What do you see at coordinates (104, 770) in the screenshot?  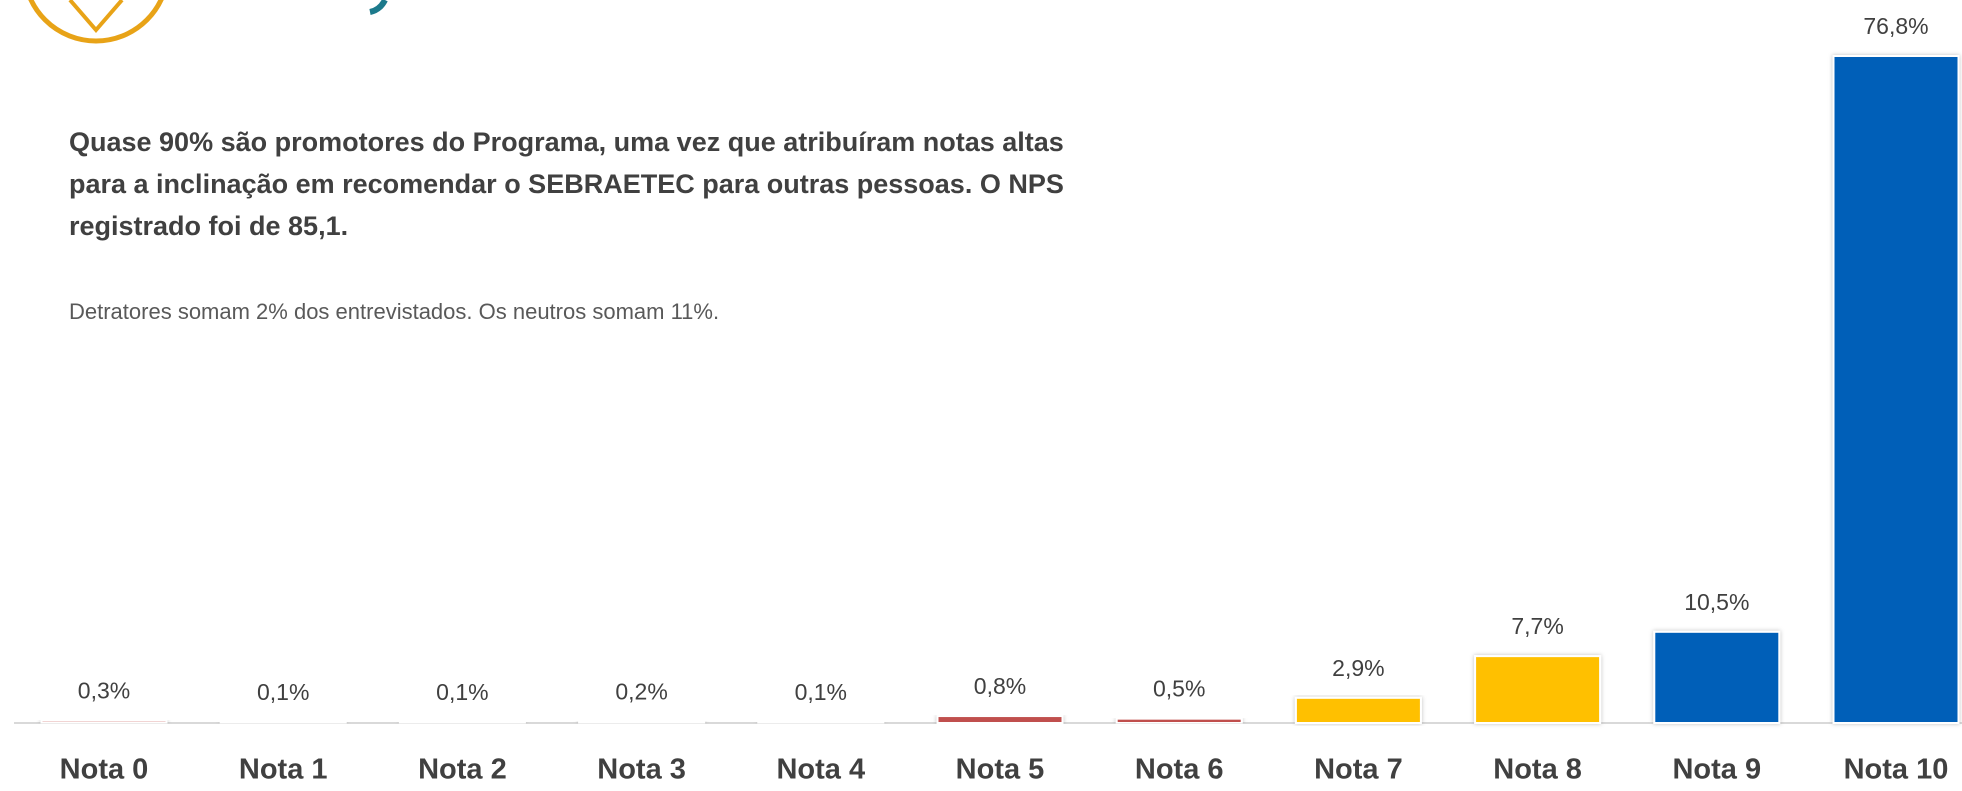 I see `x-tick-label: Nota 0` at bounding box center [104, 770].